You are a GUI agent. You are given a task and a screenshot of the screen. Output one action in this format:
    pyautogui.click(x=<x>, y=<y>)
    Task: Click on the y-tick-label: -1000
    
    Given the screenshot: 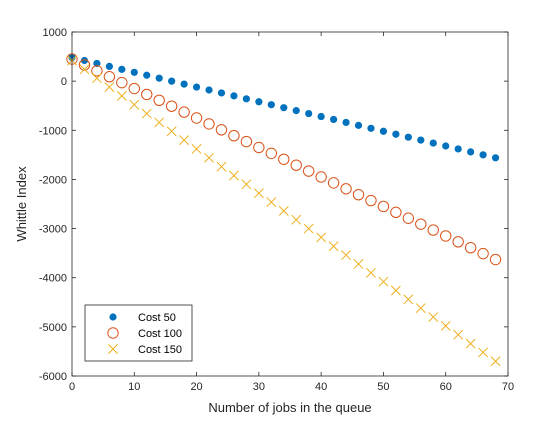 What is the action you would take?
    pyautogui.click(x=53, y=131)
    